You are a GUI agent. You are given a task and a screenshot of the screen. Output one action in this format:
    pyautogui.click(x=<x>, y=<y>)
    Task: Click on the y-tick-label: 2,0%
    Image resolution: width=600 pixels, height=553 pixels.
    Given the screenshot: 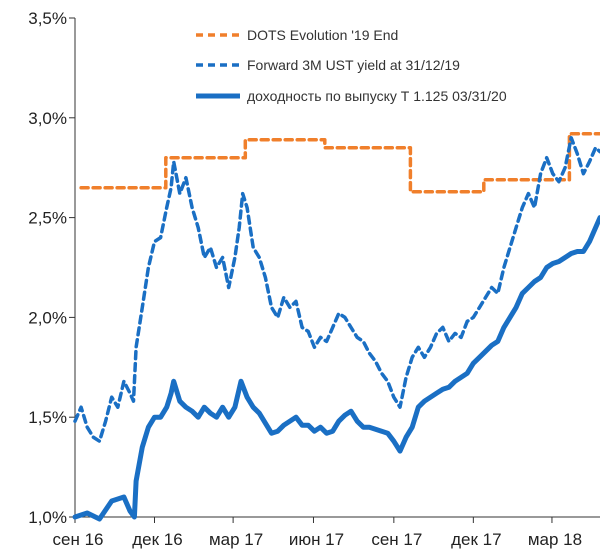 What is the action you would take?
    pyautogui.click(x=47, y=317)
    